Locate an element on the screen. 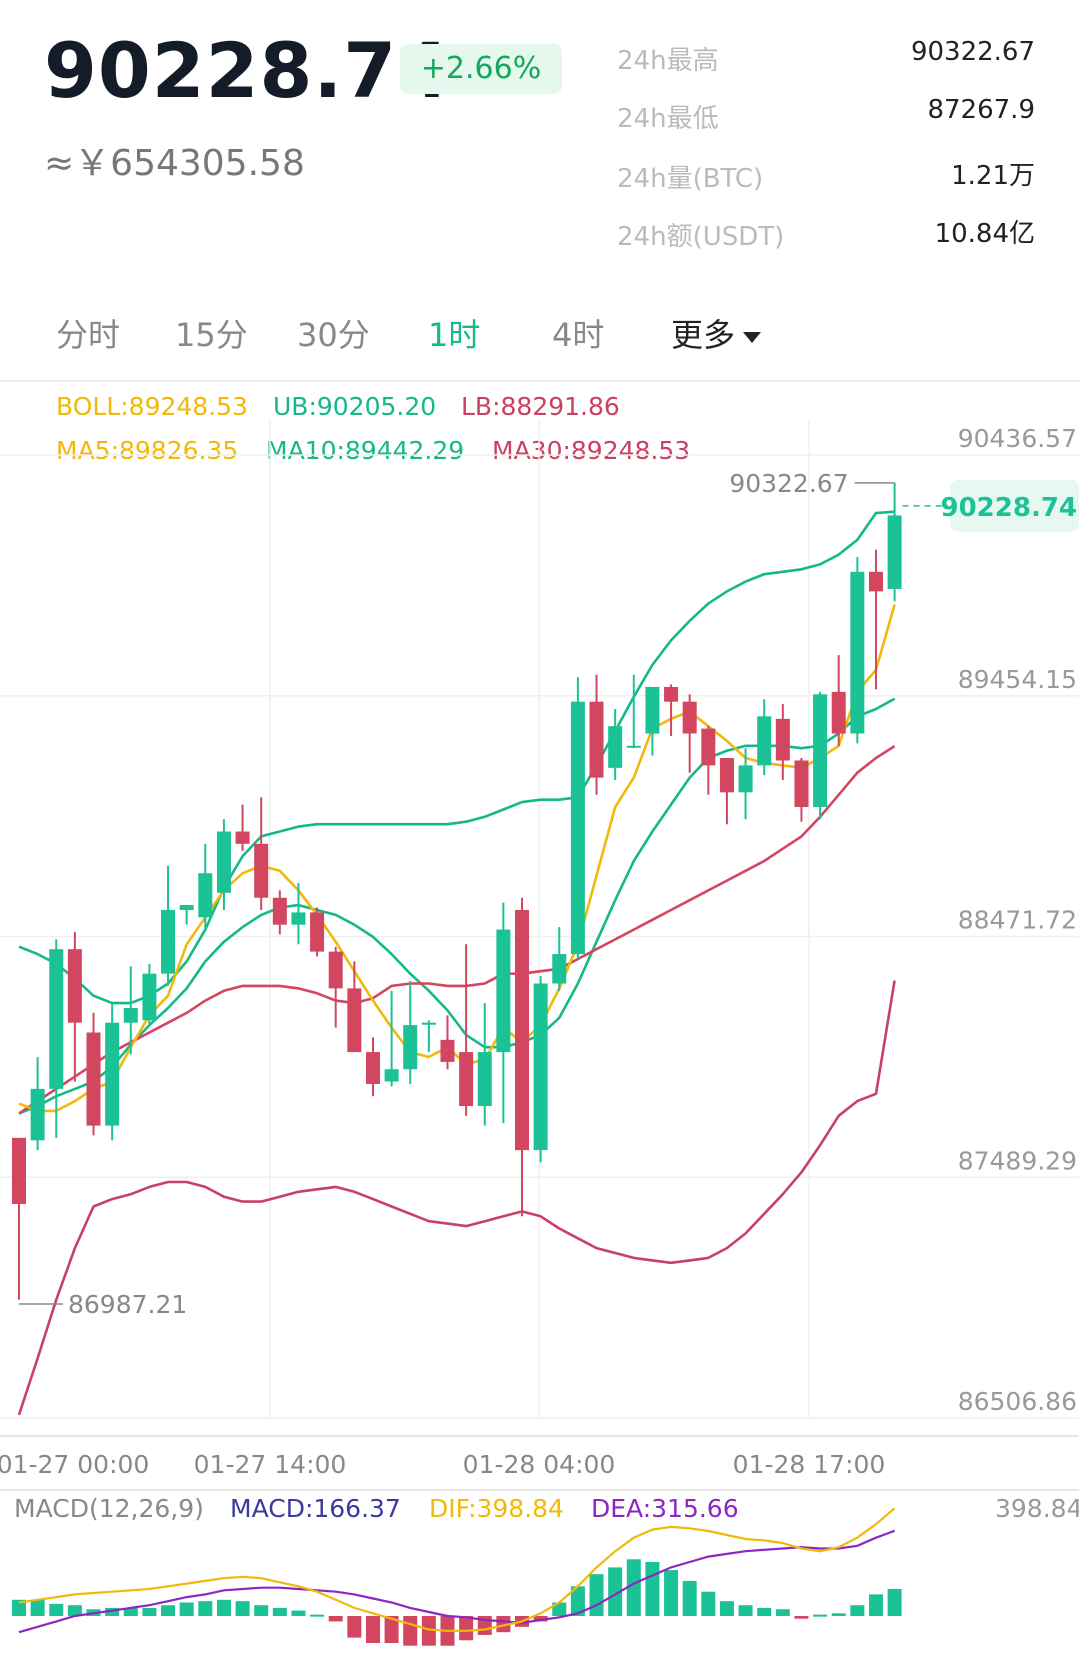 This screenshot has height=1653, width=1079. tab-1h: 1时 is located at coordinates (454, 335).